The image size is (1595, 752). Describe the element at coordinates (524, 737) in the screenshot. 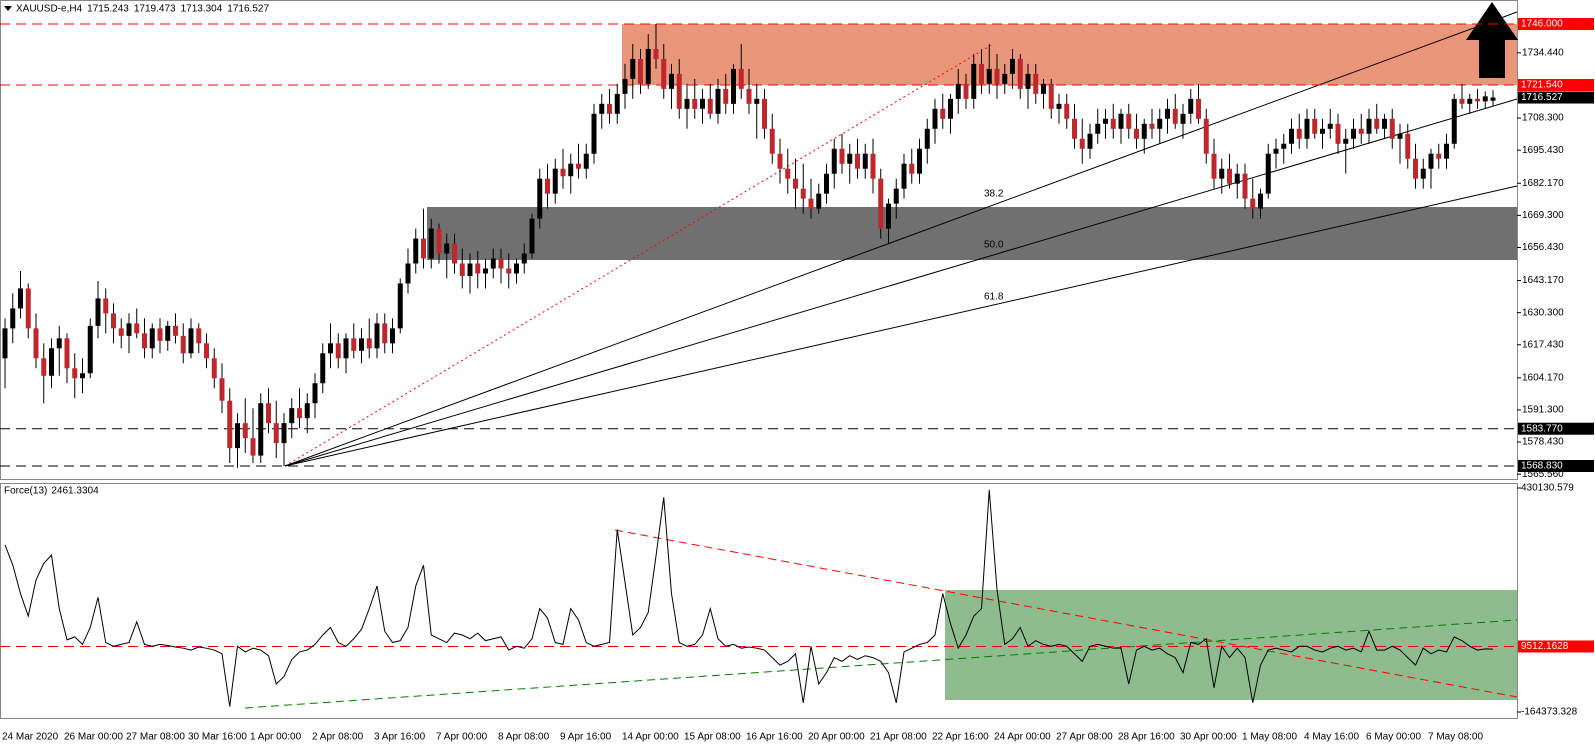

I see `x-tick-label: 8 Apr 08:00` at that location.